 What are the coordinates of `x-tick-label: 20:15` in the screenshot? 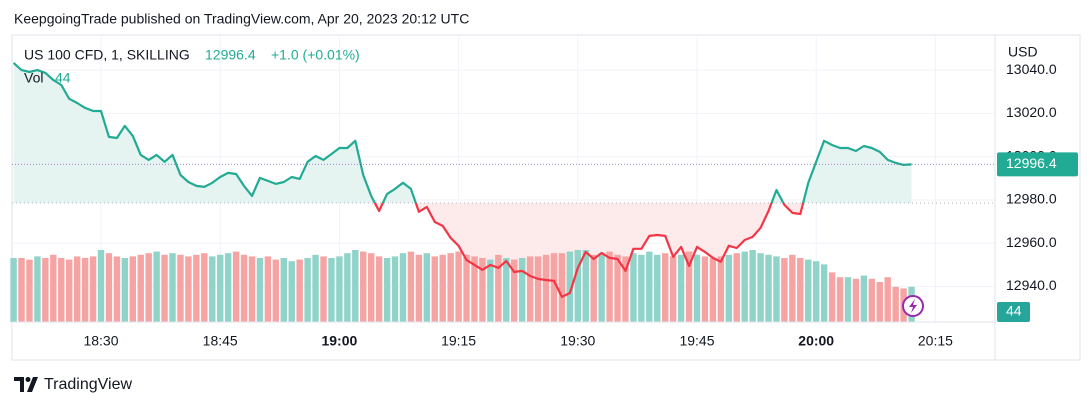 It's located at (935, 341).